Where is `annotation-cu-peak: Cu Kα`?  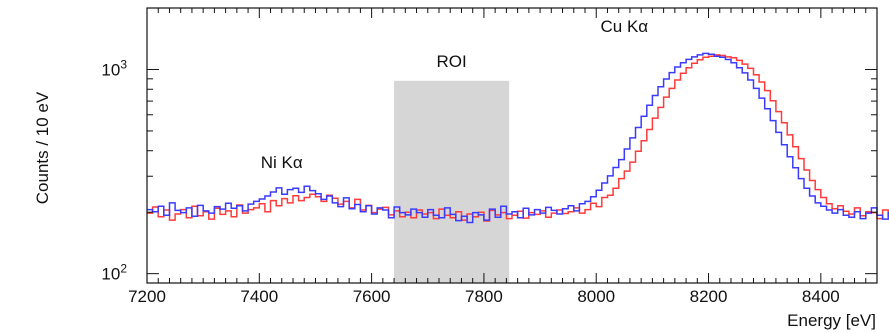
annotation-cu-peak: Cu Kα is located at coordinates (624, 26).